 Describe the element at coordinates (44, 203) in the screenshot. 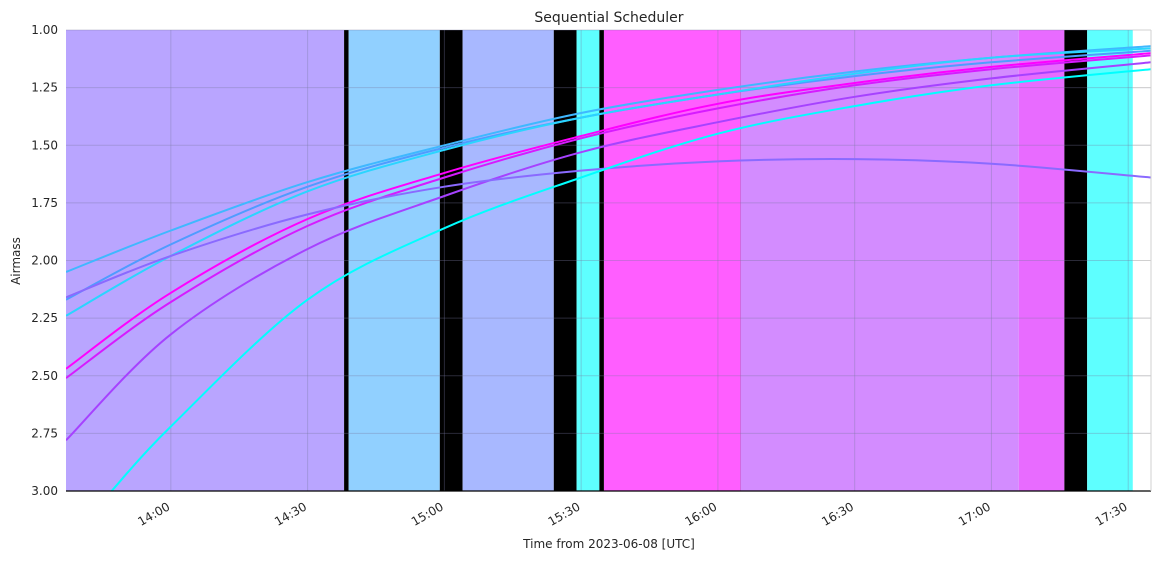

I see `y-tick-label: 1.75` at that location.